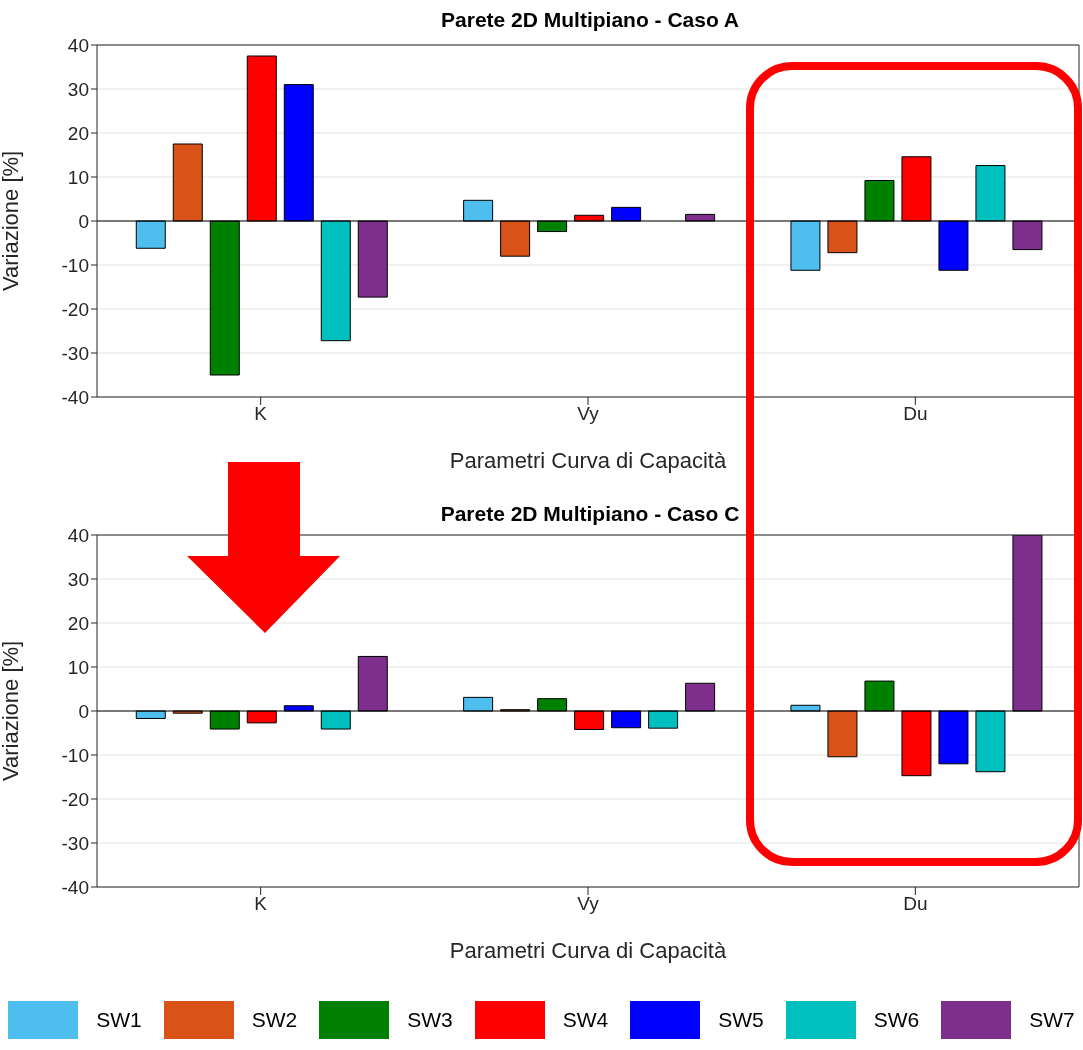 The width and height of the screenshot is (1083, 1050). I want to click on legend-label: SW3, so click(430, 1020).